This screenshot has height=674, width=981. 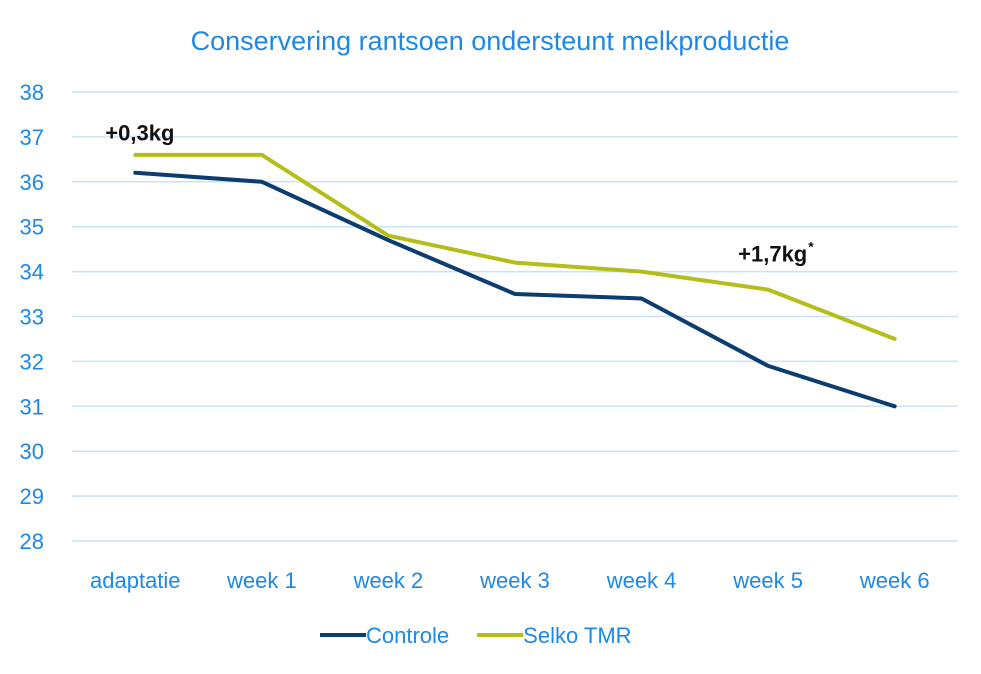 I want to click on x-tick-label: week 1, so click(x=261, y=580).